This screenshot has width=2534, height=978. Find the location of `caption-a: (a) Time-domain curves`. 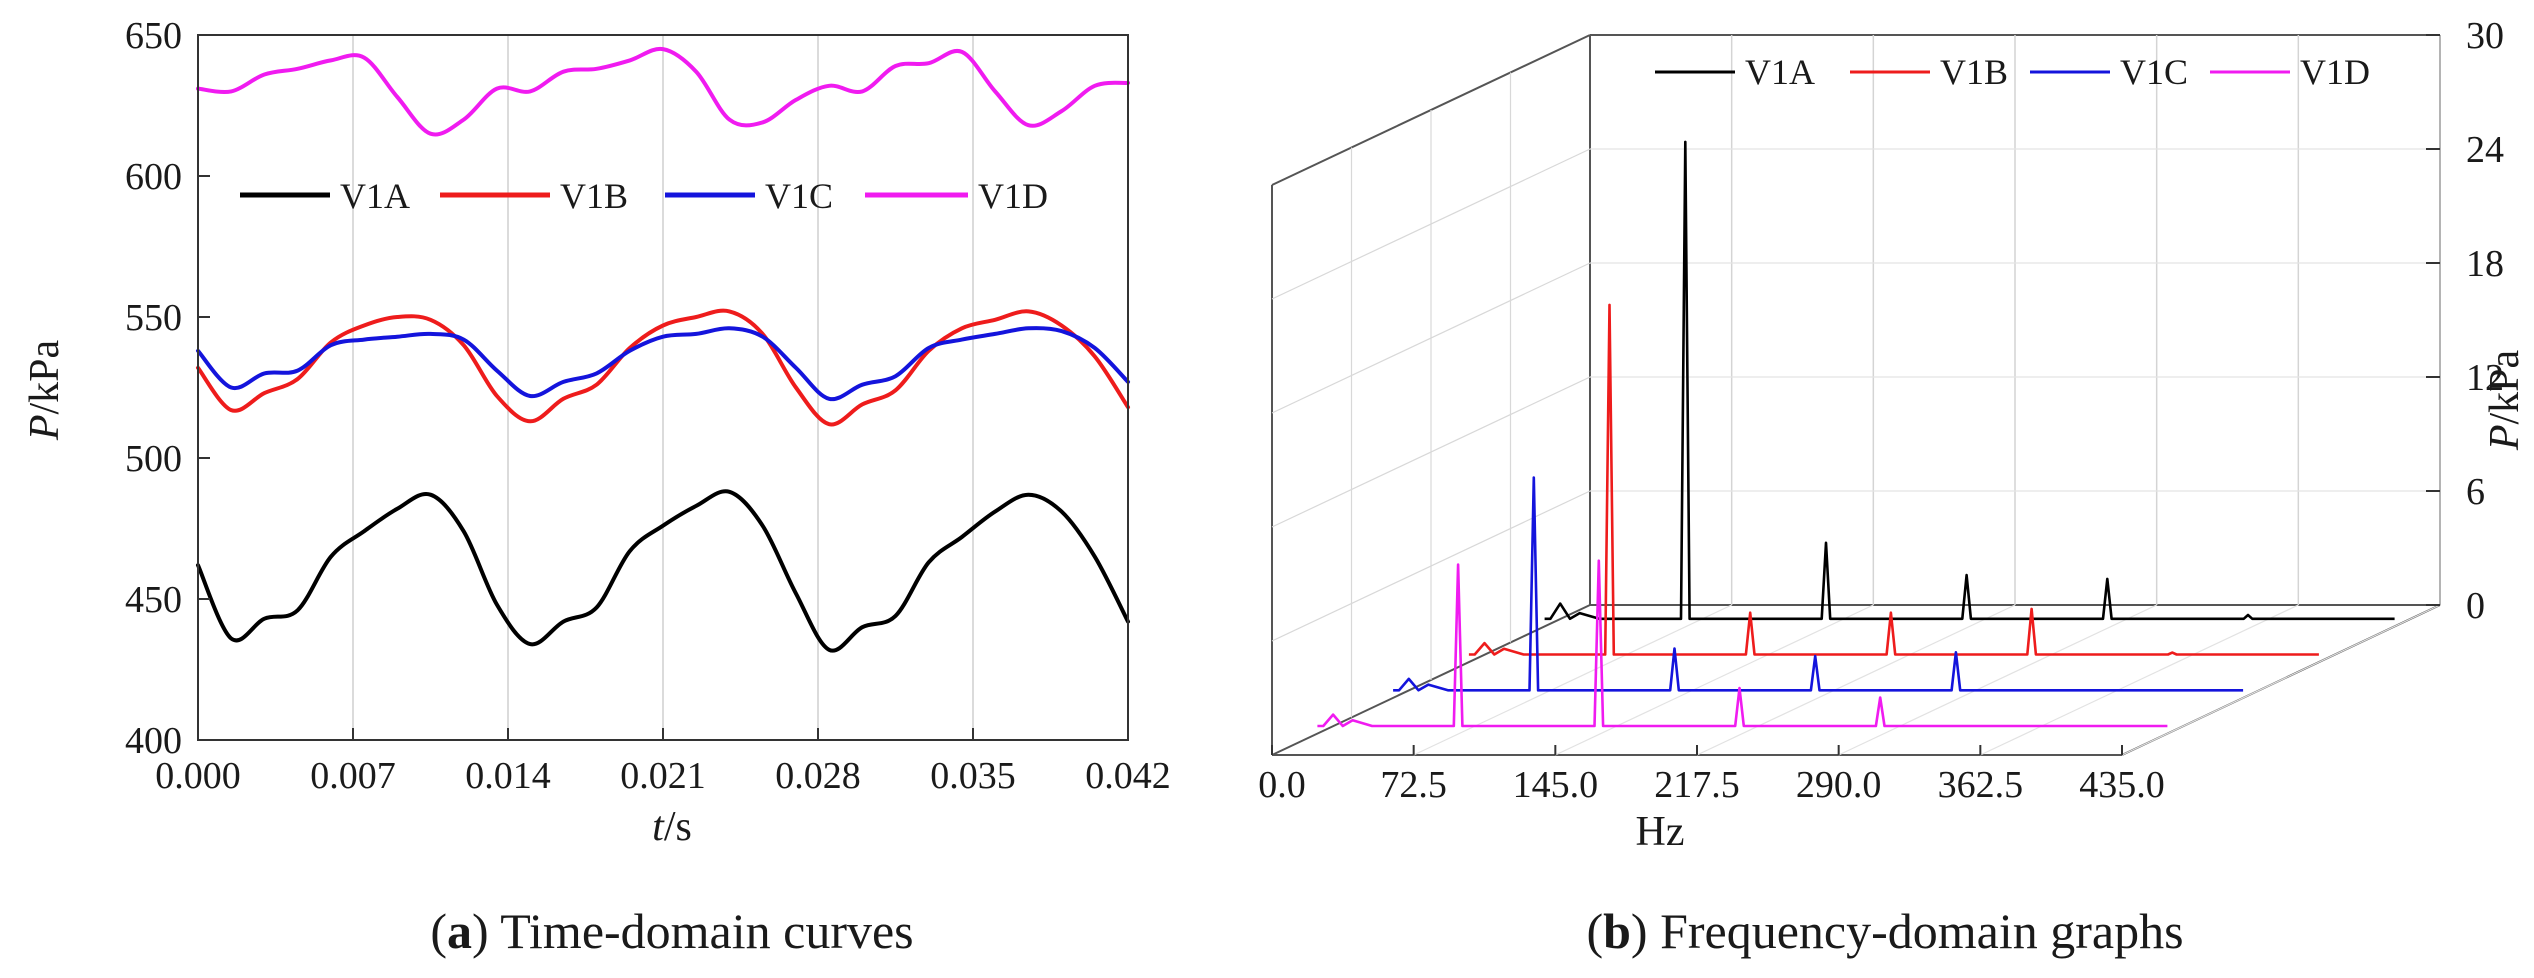

caption-a: (a) Time-domain curves is located at coordinates (671, 931).